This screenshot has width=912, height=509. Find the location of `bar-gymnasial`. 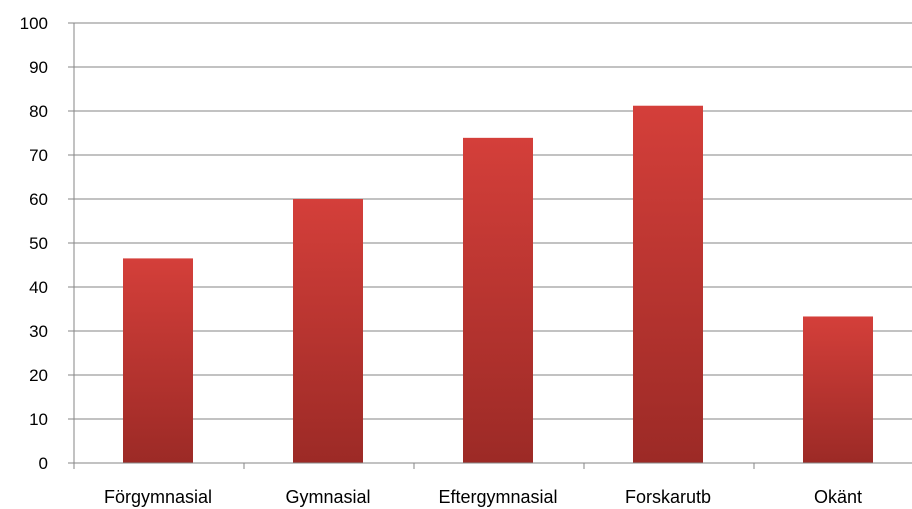

bar-gymnasial is located at coordinates (328, 331).